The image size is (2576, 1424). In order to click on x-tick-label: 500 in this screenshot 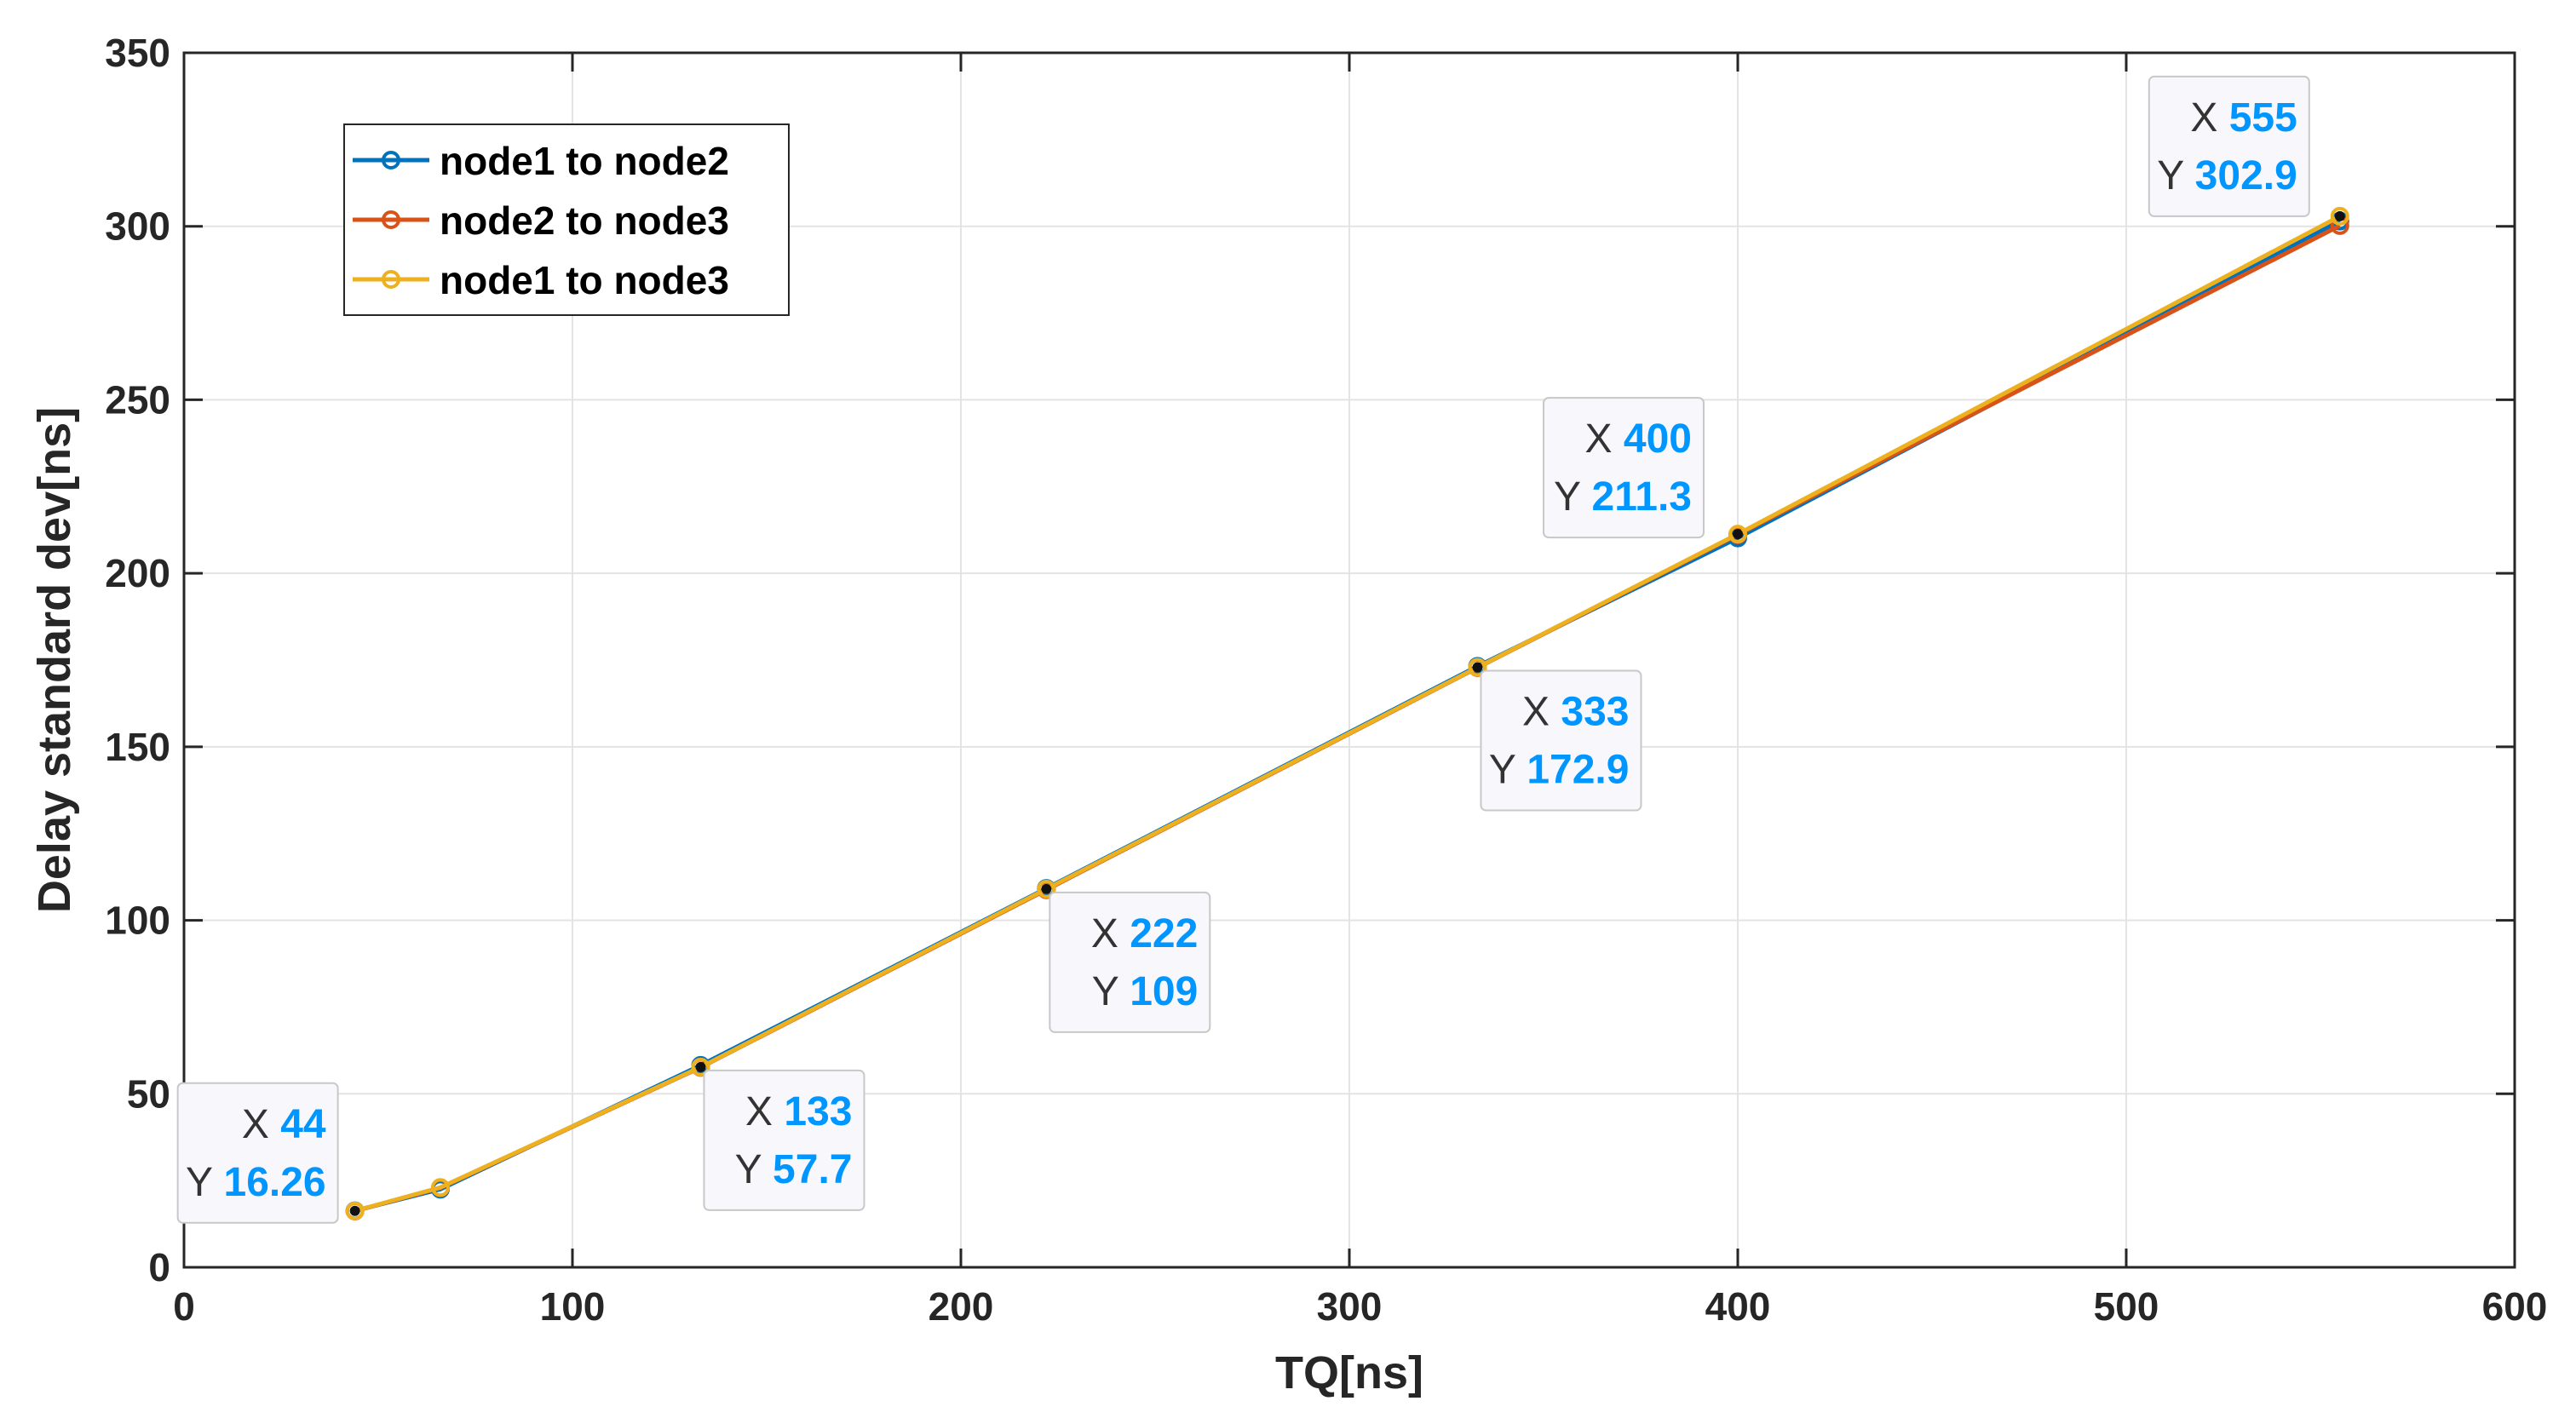, I will do `click(2126, 1306)`.